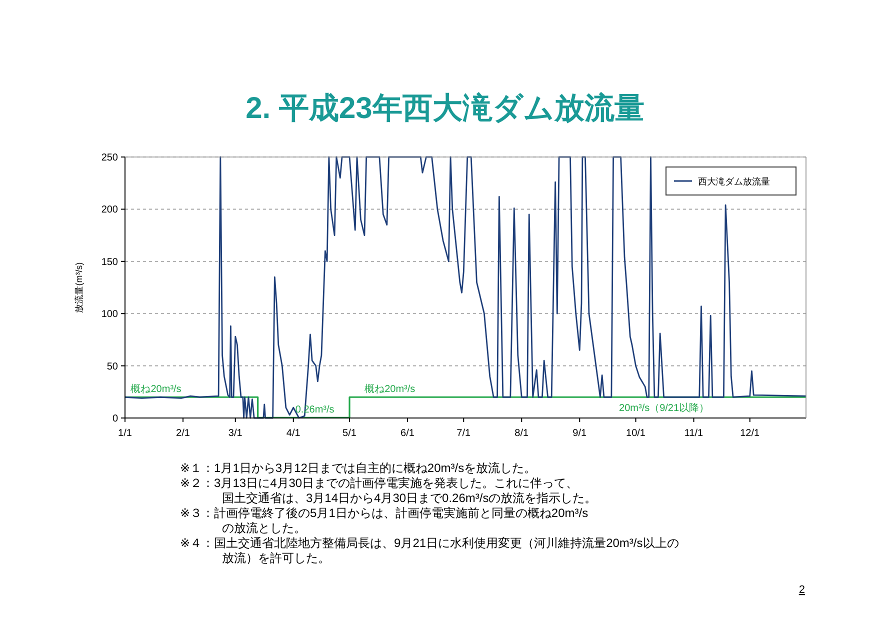  What do you see at coordinates (109, 158) in the screenshot?
I see `y-tick-label: 250` at bounding box center [109, 158].